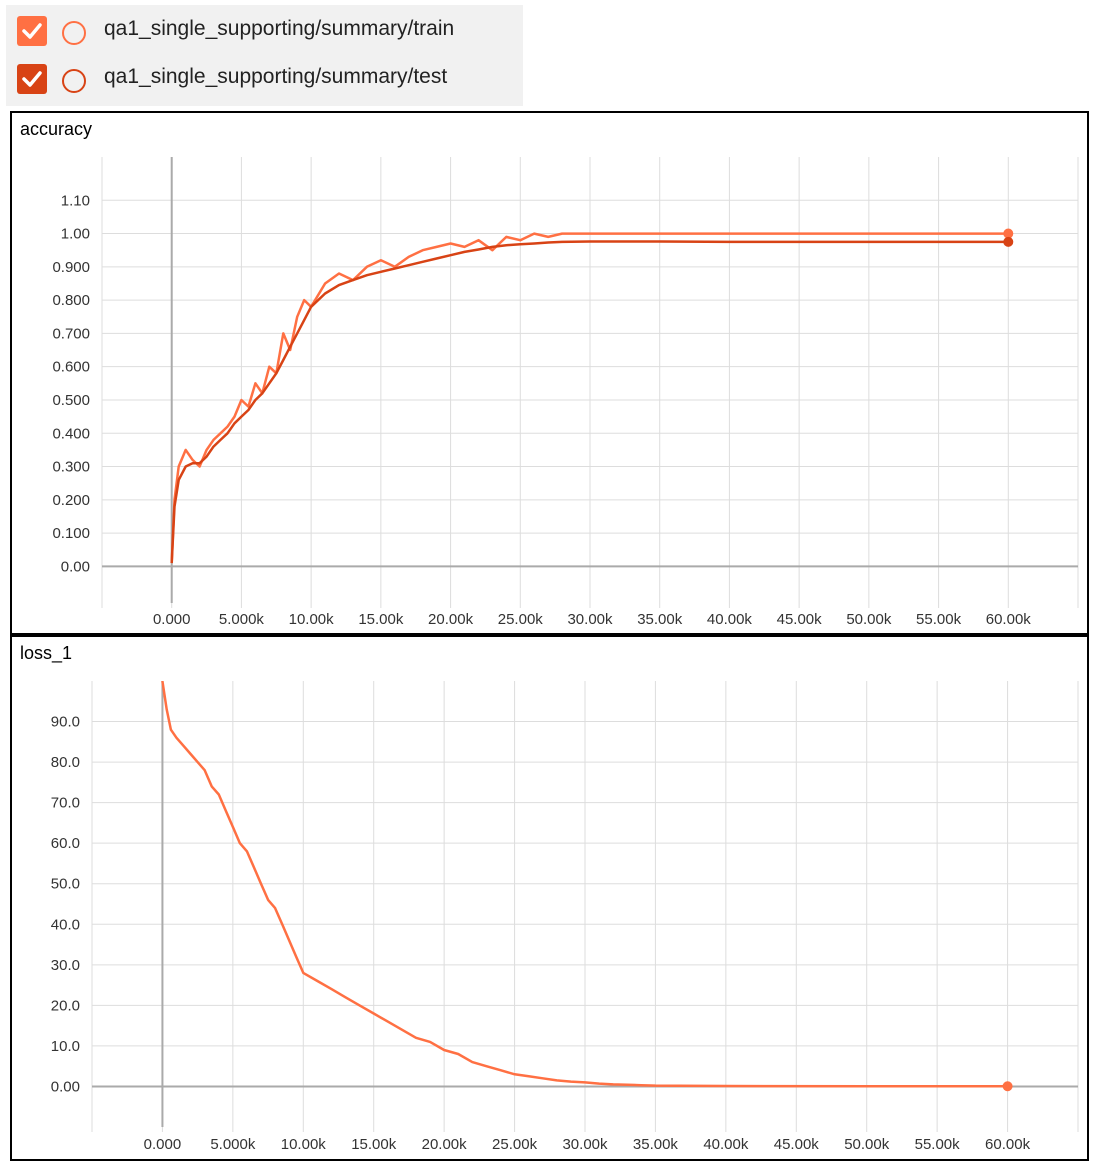  What do you see at coordinates (75, 200) in the screenshot?
I see `y-tick-label: 1.10` at bounding box center [75, 200].